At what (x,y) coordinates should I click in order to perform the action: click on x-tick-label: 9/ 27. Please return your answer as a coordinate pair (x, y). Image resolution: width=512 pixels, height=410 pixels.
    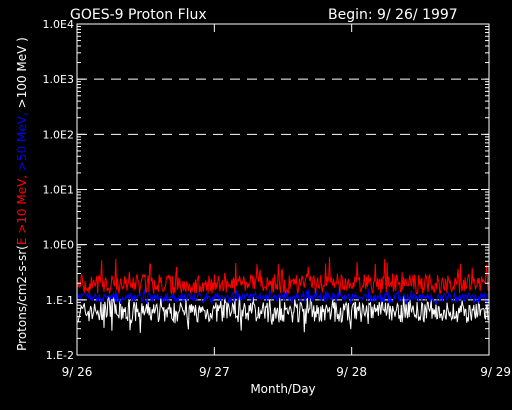
    Looking at the image, I should click on (214, 372).